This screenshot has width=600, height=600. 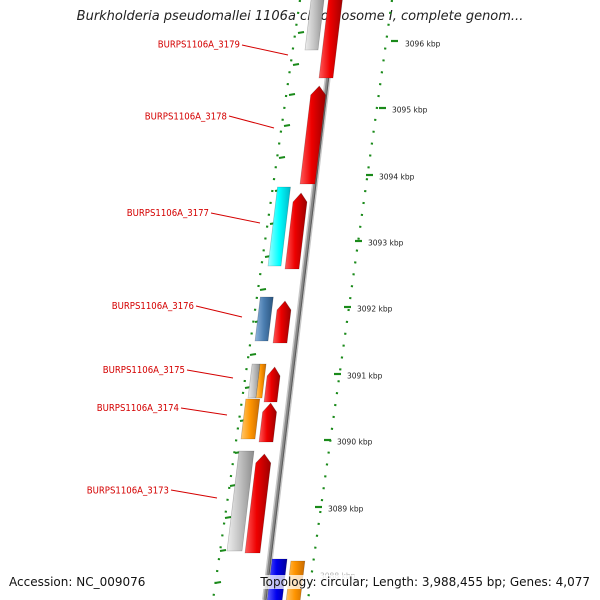 What do you see at coordinates (346, 509) in the screenshot?
I see `kbp-tick-label: 3089 kbp` at bounding box center [346, 509].